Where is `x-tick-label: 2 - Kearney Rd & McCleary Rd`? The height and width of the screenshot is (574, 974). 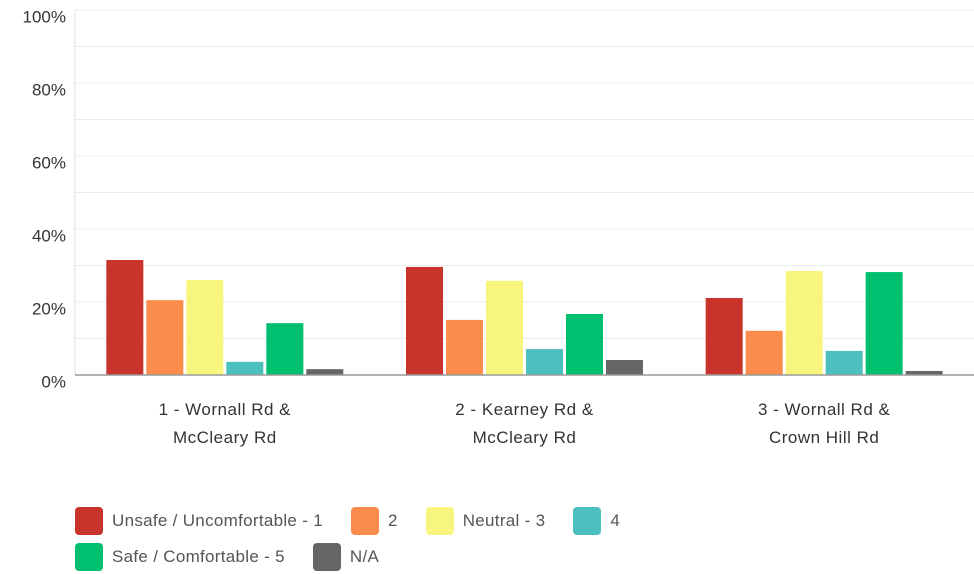
x-tick-label: 2 - Kearney Rd & McCleary Rd is located at coordinates (524, 423).